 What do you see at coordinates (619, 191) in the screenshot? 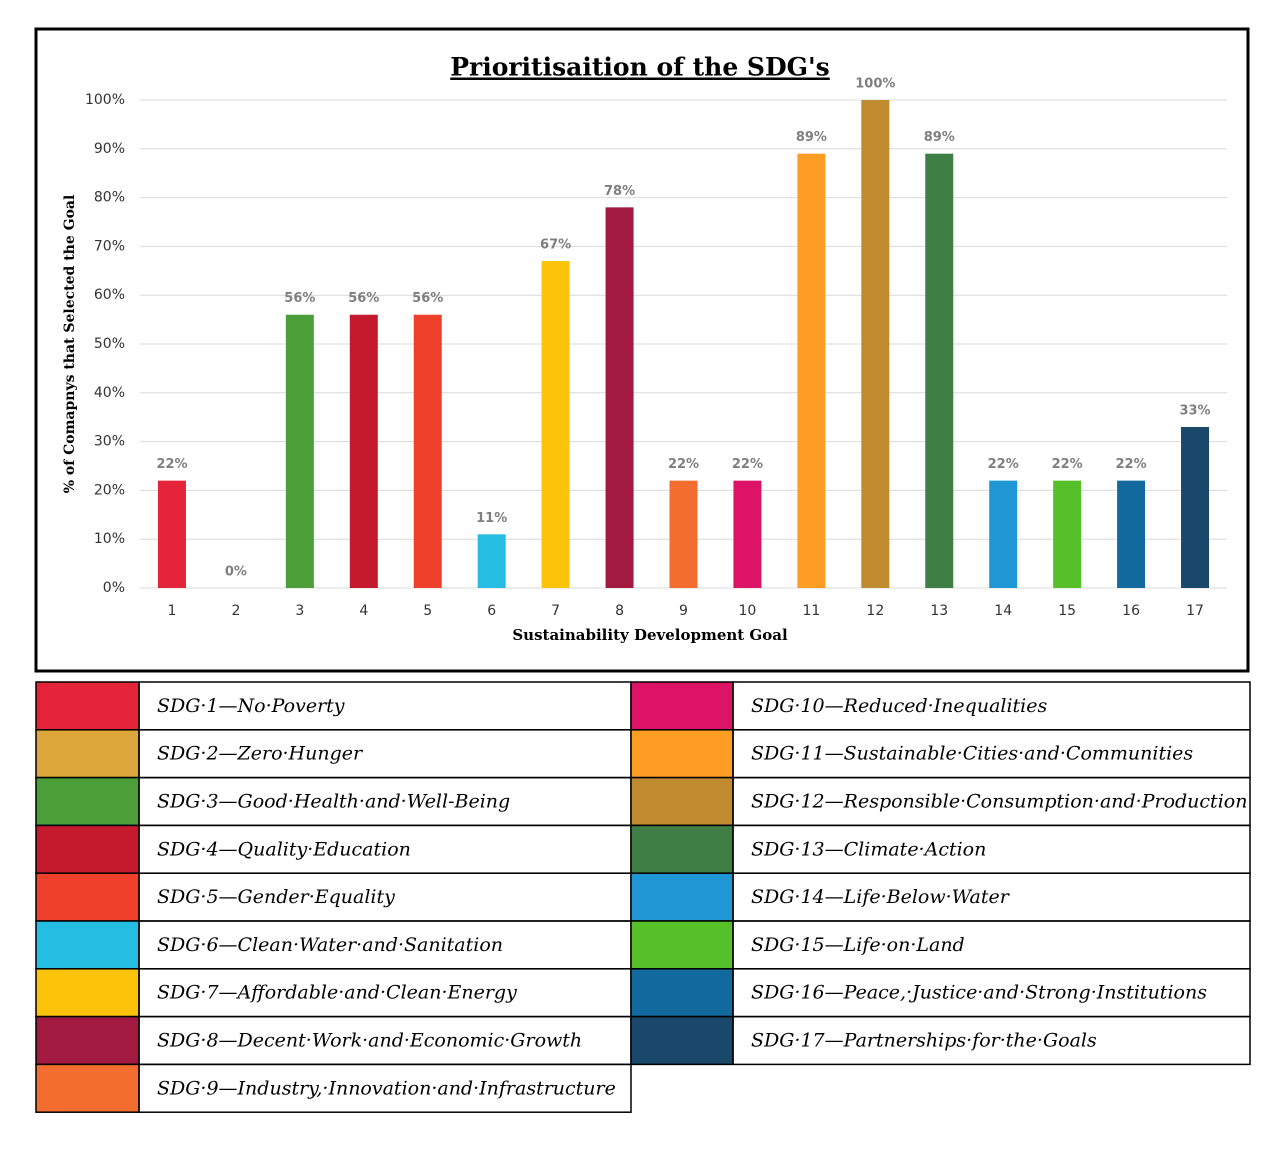
I see `data-label: 78%` at bounding box center [619, 191].